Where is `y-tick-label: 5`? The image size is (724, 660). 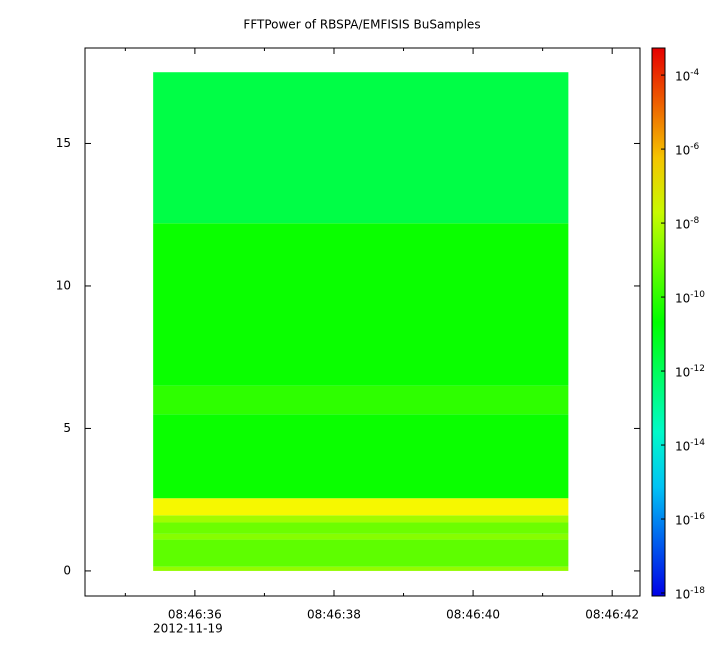 y-tick-label: 5 is located at coordinates (67, 428).